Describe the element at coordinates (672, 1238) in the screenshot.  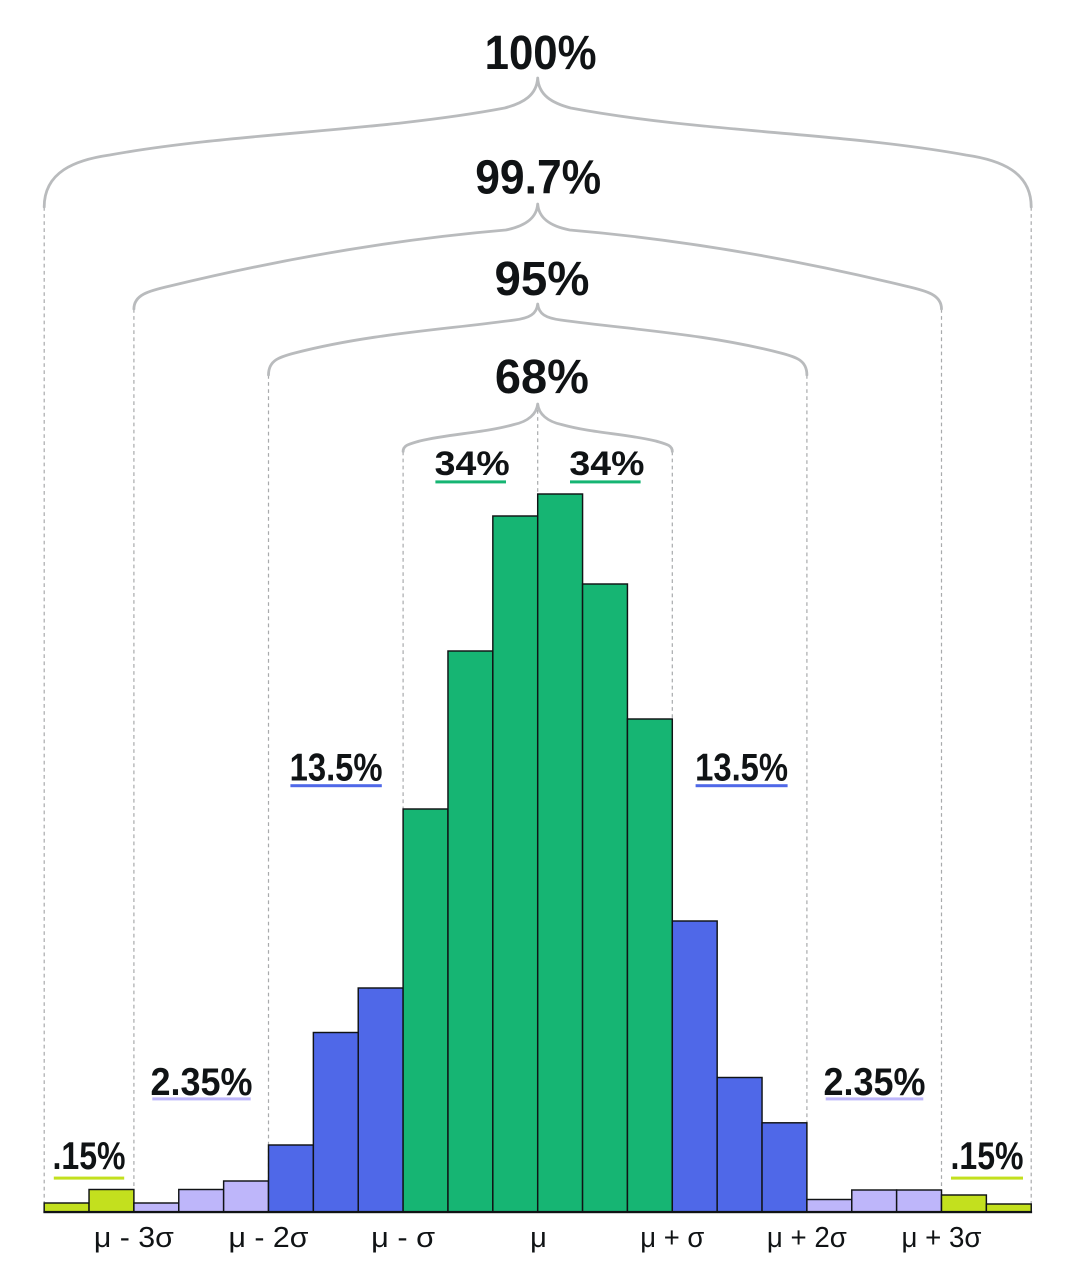
I see `svg-text: μ + σ` at that location.